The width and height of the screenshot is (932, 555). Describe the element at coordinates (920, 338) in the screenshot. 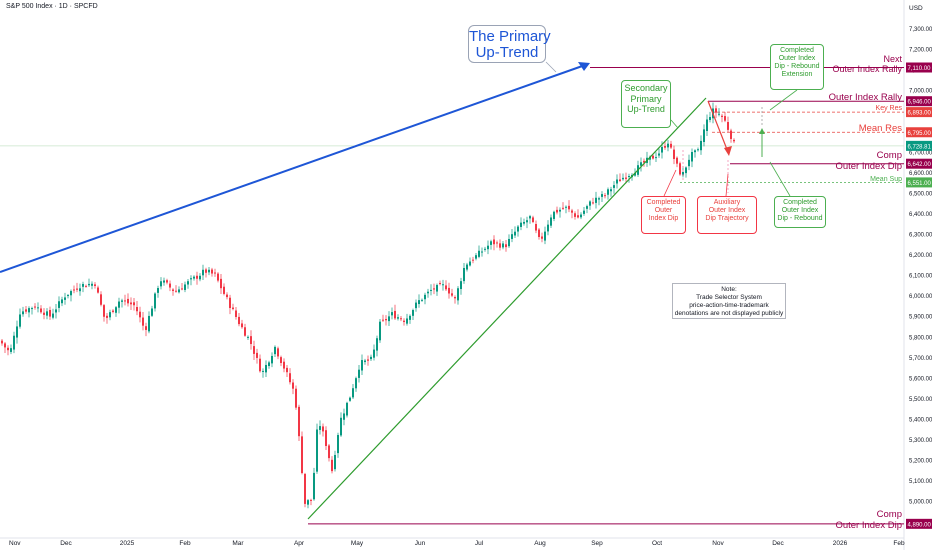

I see `y-tick-label: 5,800.00` at that location.